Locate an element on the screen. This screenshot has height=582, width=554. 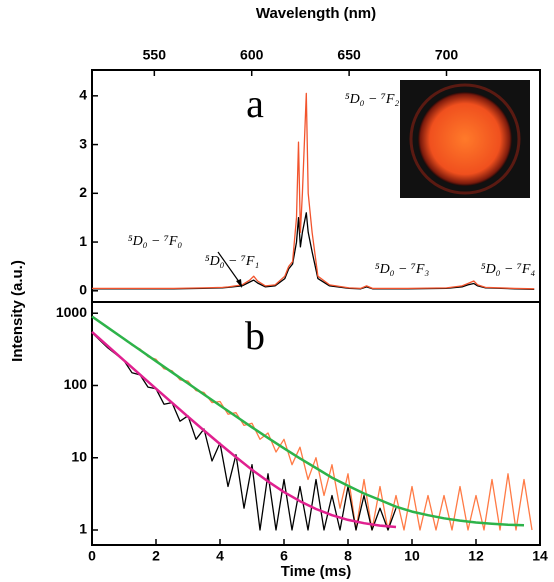
panel-label: b is located at coordinates (255, 335).